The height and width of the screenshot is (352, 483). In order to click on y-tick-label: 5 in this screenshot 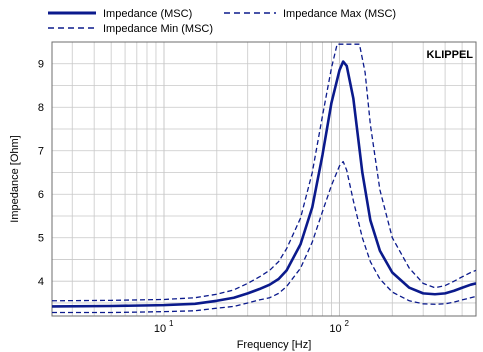, I will do `click(41, 239)`.